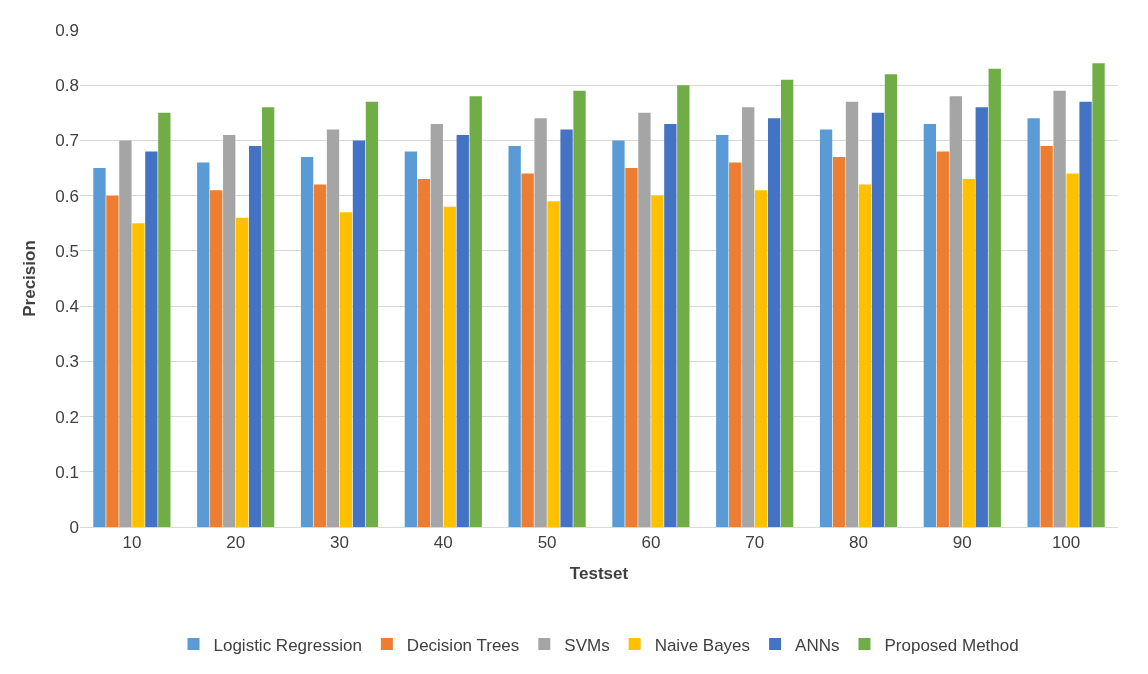 The image size is (1148, 674). Describe the element at coordinates (74, 527) in the screenshot. I see `y-tick-label: 0` at that location.